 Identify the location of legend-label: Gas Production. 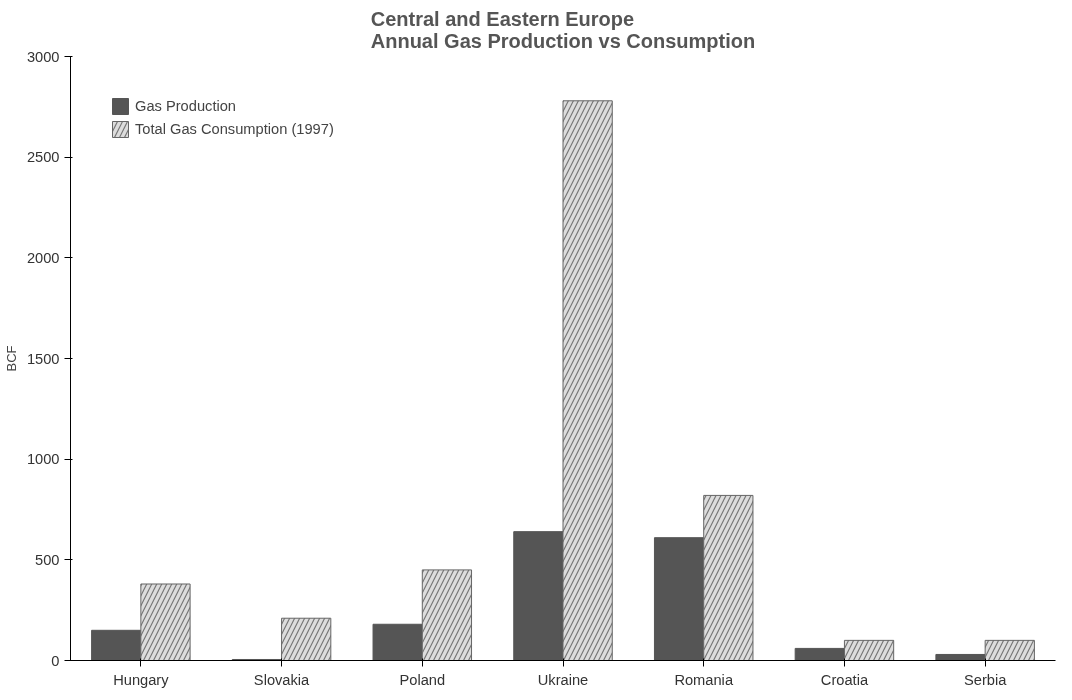
(186, 106).